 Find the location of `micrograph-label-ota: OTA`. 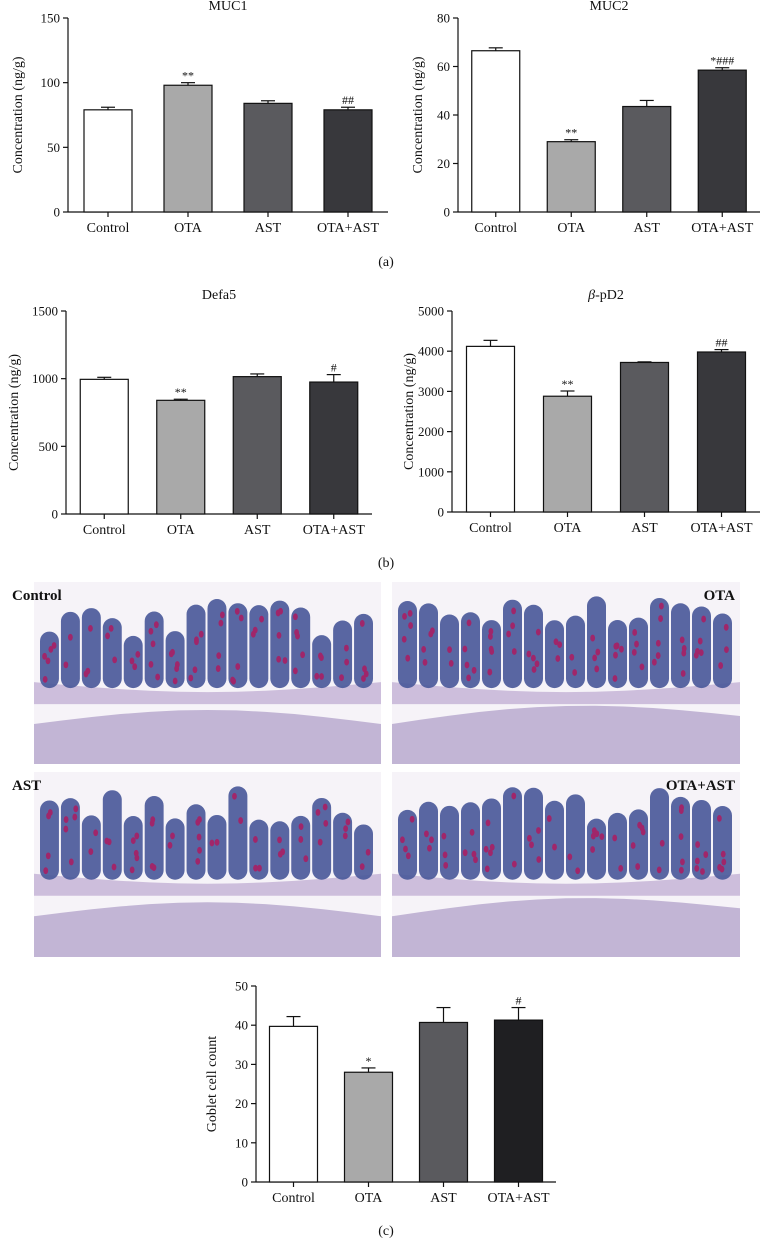

micrograph-label-ota: OTA is located at coordinates (720, 596).